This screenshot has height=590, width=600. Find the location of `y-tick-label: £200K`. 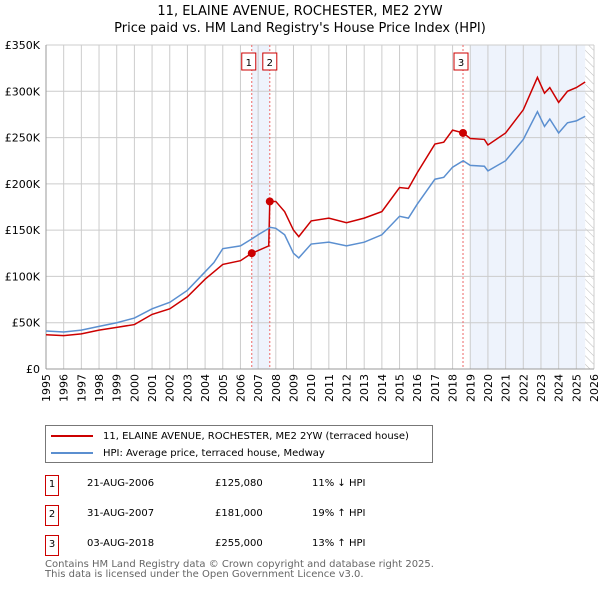

y-tick-label: £200K is located at coordinates (23, 184).